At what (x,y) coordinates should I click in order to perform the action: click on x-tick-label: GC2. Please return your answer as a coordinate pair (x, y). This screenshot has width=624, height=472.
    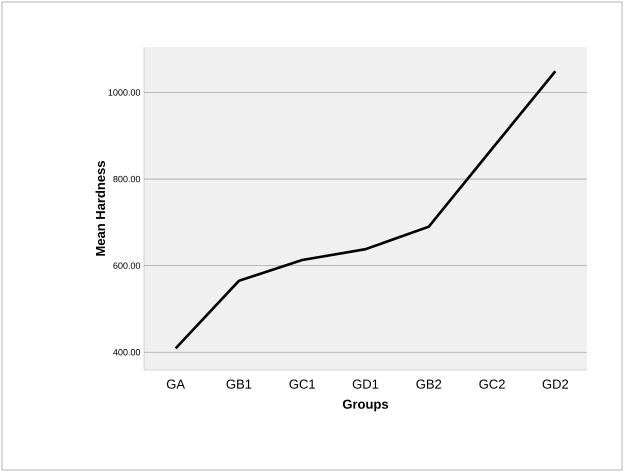
    Looking at the image, I should click on (492, 384).